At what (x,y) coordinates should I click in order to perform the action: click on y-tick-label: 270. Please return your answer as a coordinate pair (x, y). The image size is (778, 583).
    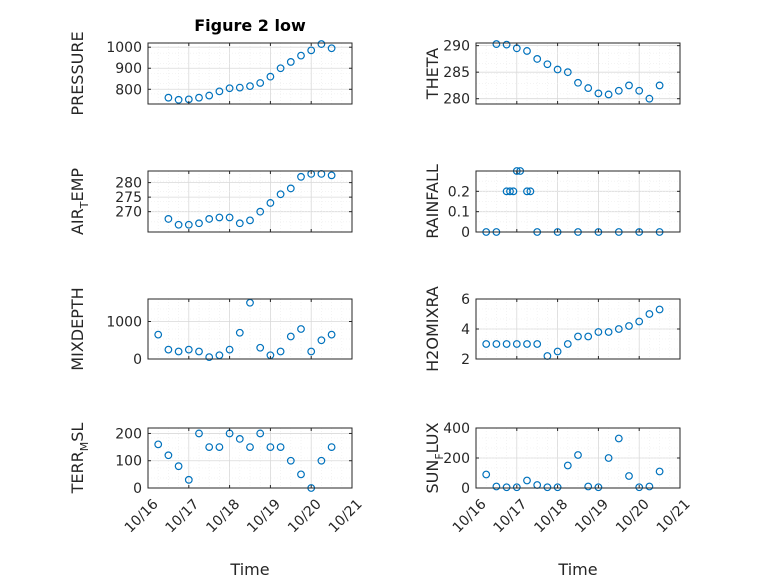
    Looking at the image, I should click on (128, 213).